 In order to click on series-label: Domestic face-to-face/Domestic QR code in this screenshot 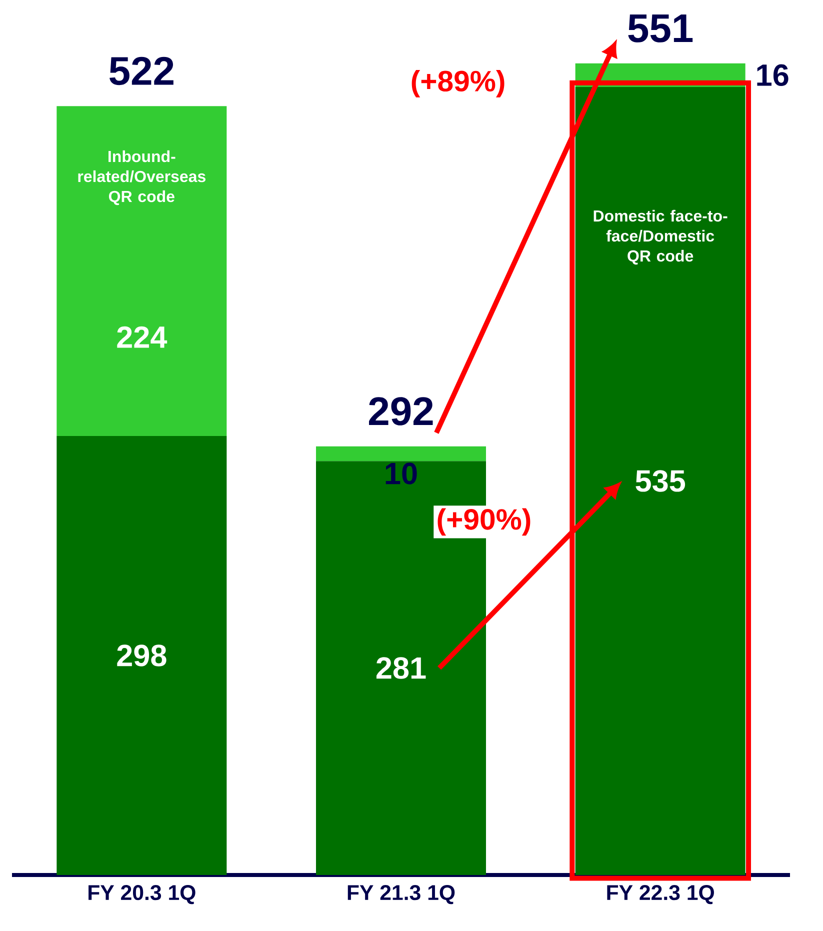, I will do `click(661, 237)`.